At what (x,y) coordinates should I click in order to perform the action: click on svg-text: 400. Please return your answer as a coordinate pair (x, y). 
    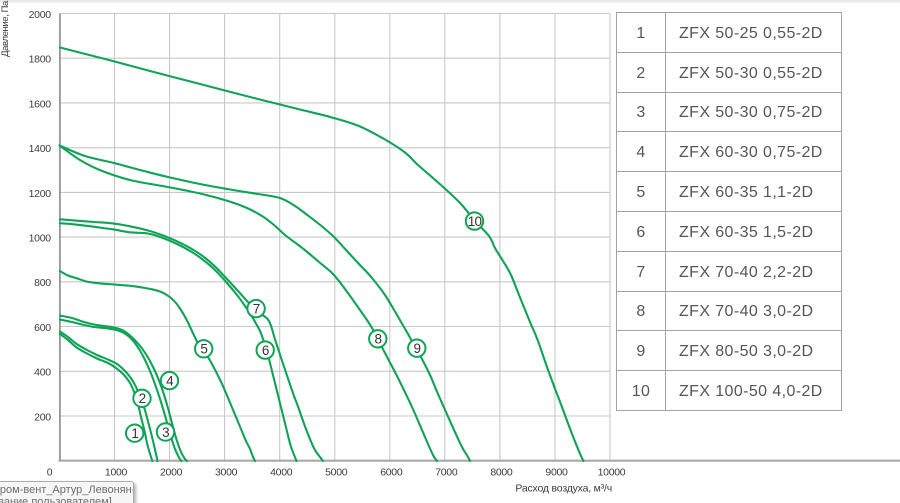
    Looking at the image, I should click on (42, 373).